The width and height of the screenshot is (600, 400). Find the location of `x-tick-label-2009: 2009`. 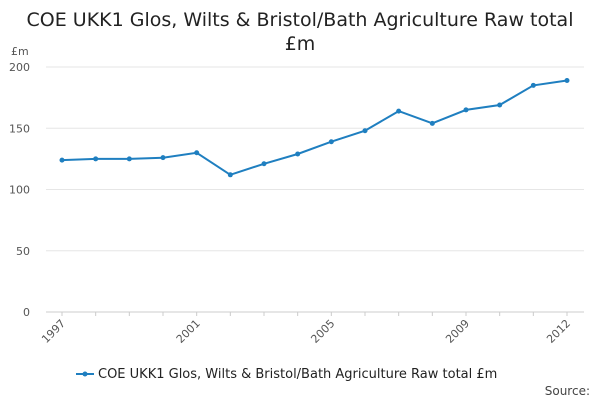

x-tick-label-2009: 2009 is located at coordinates (457, 331).